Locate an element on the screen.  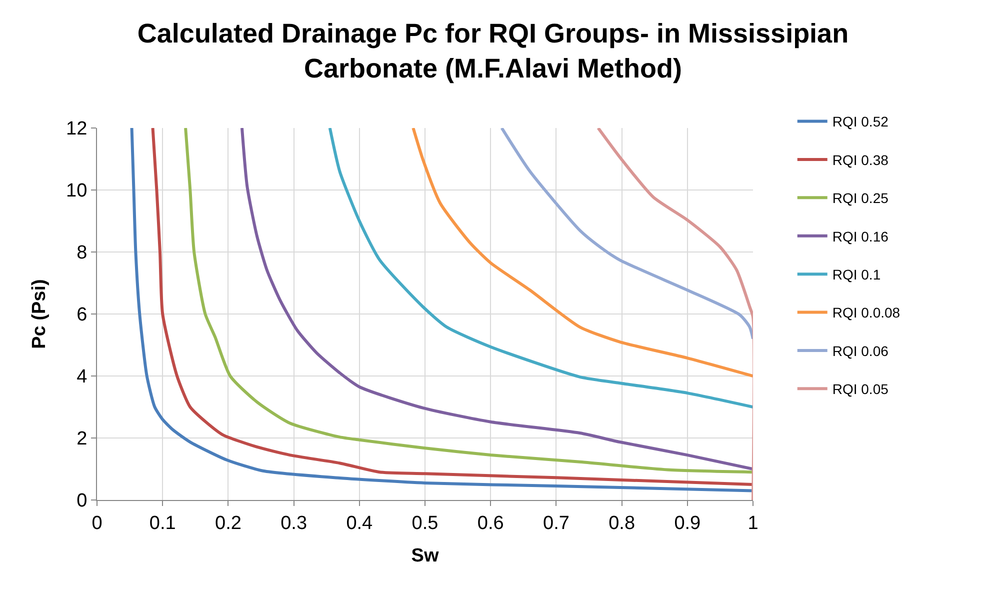
y-tick-label: 12 is located at coordinates (77, 129).